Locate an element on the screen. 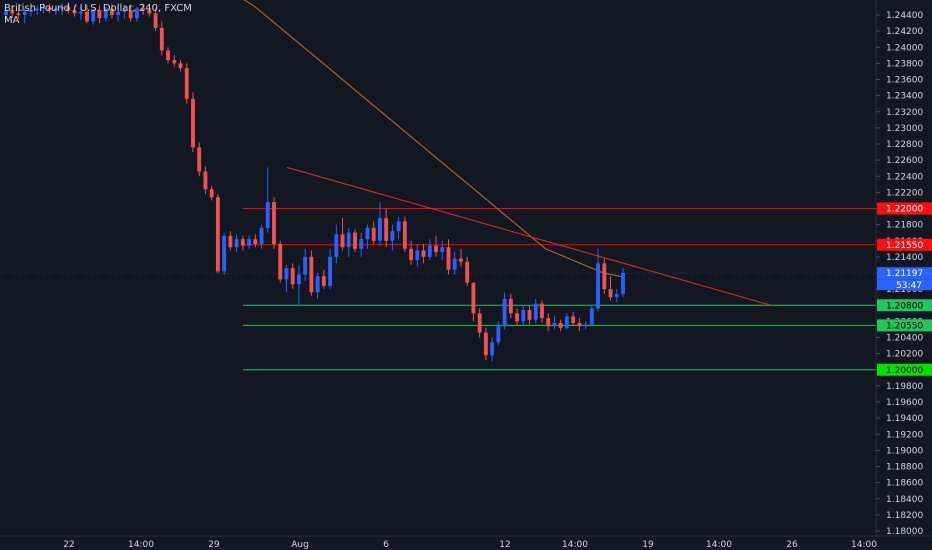  time-tick-label: 12 is located at coordinates (504, 545).